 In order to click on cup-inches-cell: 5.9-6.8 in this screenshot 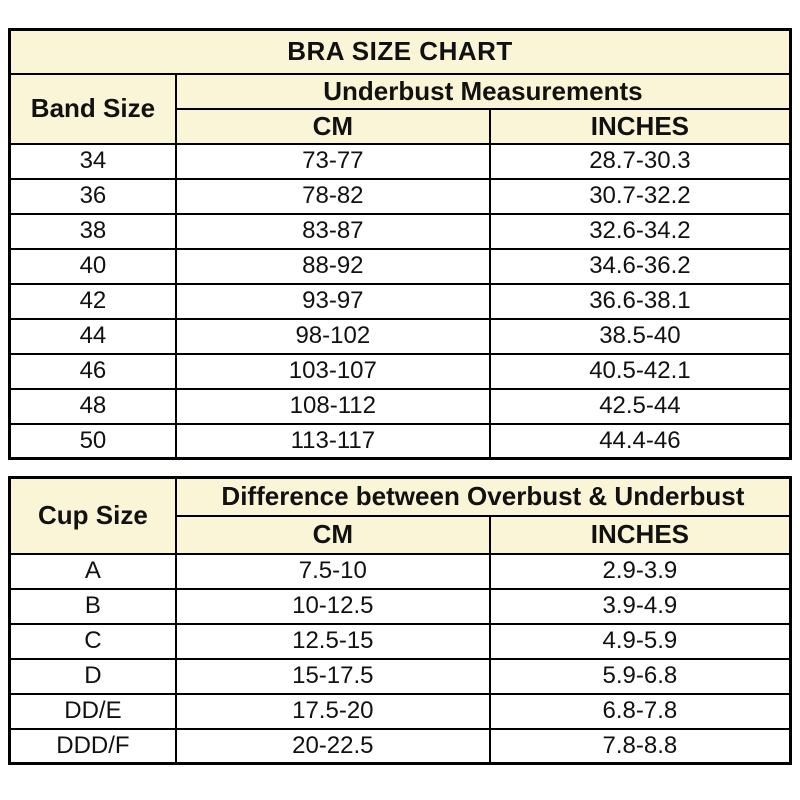, I will do `click(640, 676)`.